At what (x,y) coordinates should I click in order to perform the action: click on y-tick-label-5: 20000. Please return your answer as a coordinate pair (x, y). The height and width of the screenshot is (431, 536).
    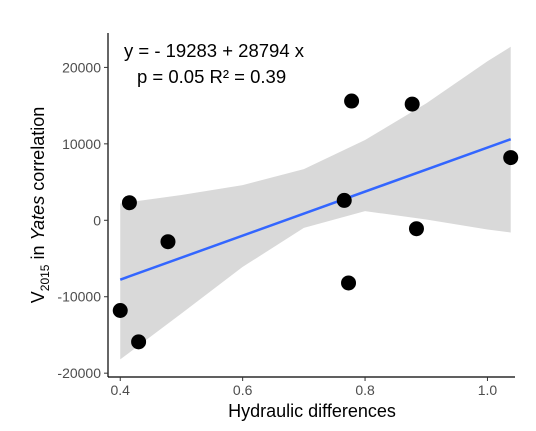
    Looking at the image, I should click on (81, 67).